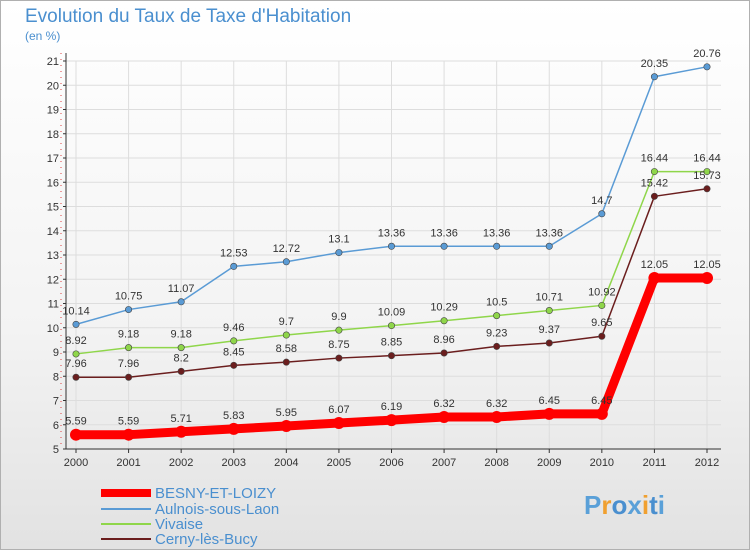 The height and width of the screenshot is (550, 750). I want to click on data-label: 9.23, so click(496, 333).